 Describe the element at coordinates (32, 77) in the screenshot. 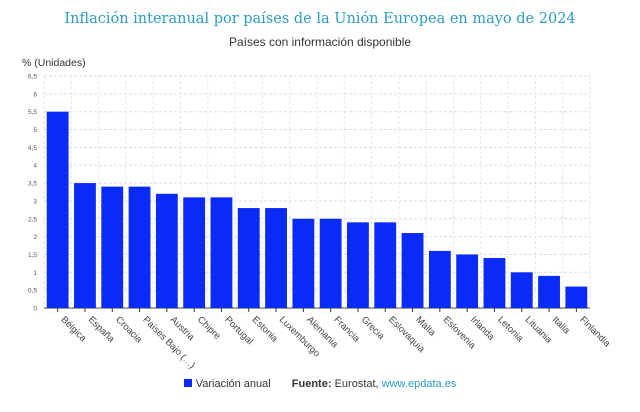

I see `y-tick-label: 6,5` at that location.